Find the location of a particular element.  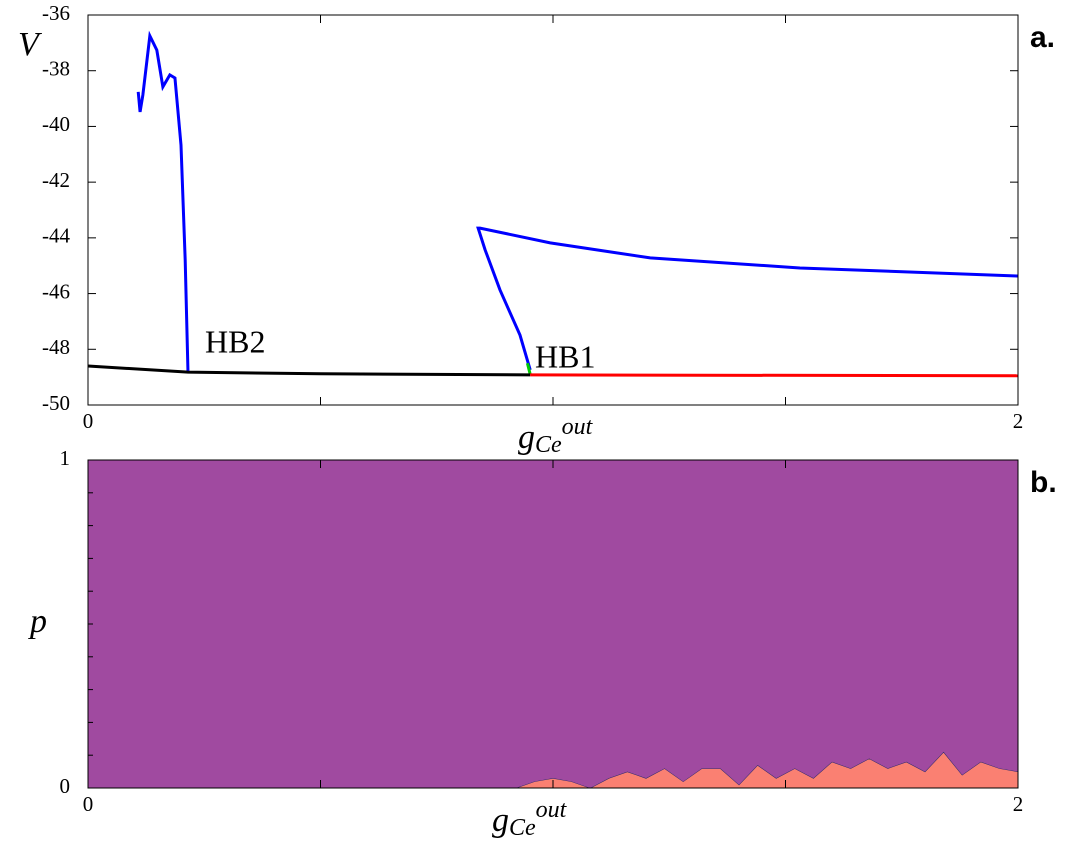

y-tick-label: -36 is located at coordinates (56, 13).